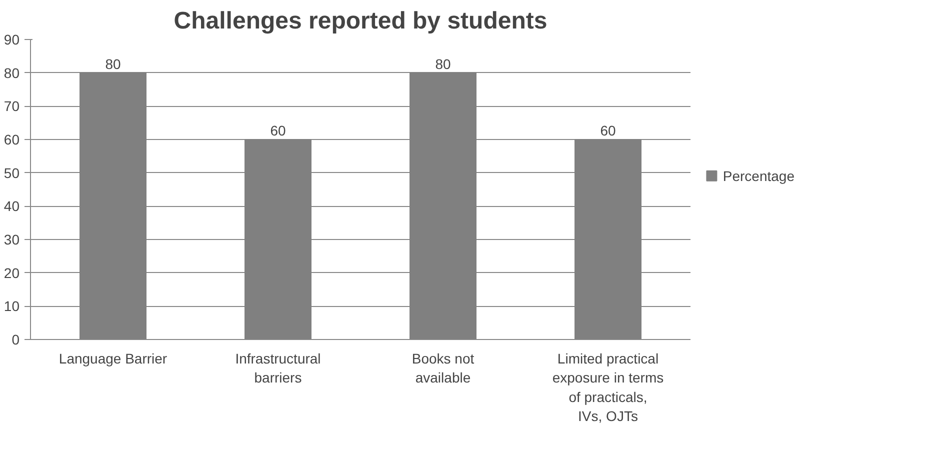  What do you see at coordinates (443, 368) in the screenshot?
I see `x-tick-label: Books not available` at bounding box center [443, 368].